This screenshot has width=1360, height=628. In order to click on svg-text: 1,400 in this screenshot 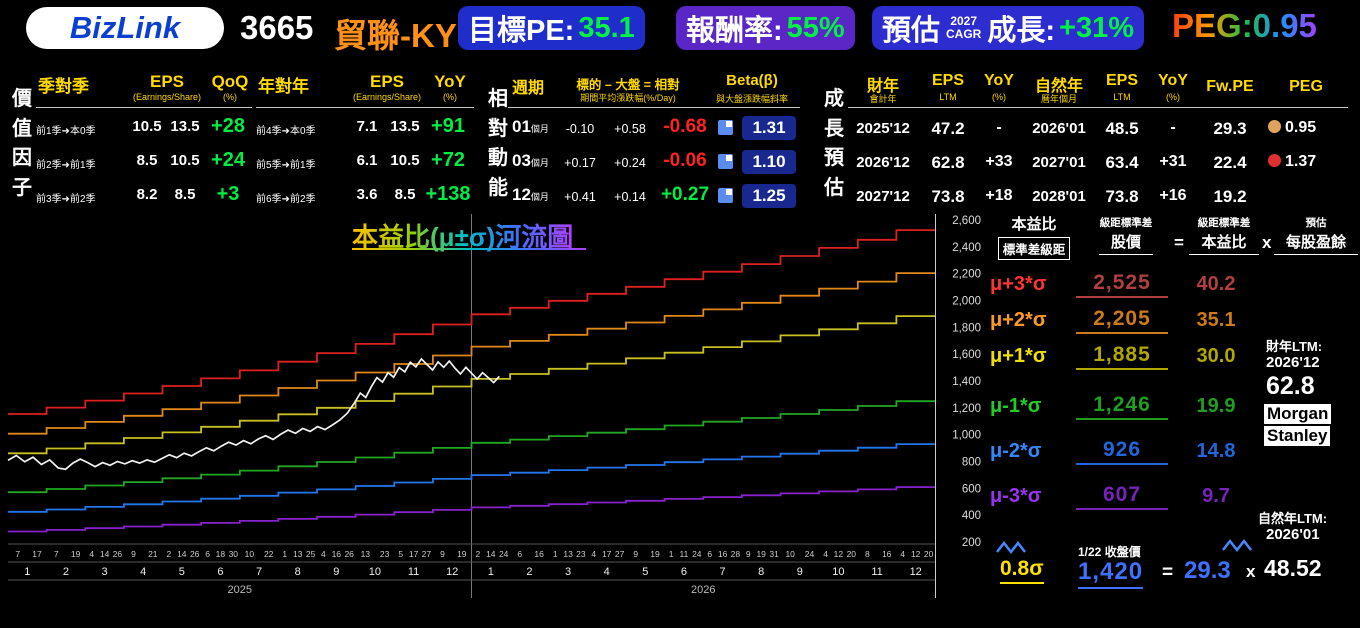, I will do `click(966, 382)`.